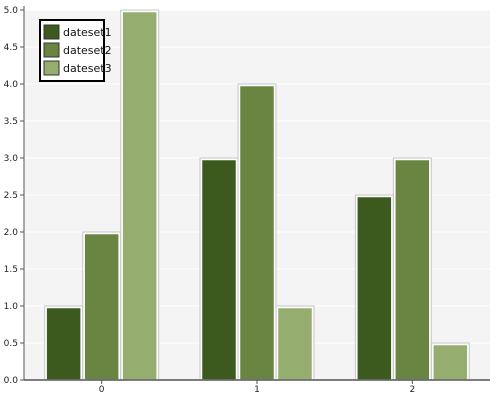 The height and width of the screenshot is (400, 500). What do you see at coordinates (51, 50) in the screenshot?
I see `legend-swatch-dateset2` at bounding box center [51, 50].